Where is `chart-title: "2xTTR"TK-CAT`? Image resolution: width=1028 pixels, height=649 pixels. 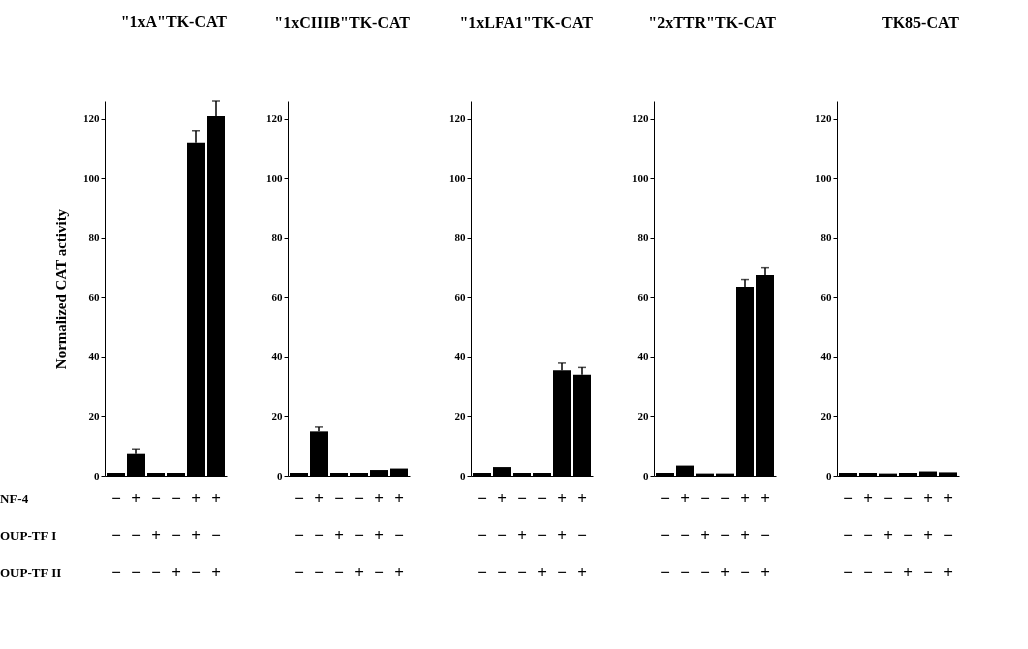
chart-title: "2xTTR"TK-CAT is located at coordinates (712, 22).